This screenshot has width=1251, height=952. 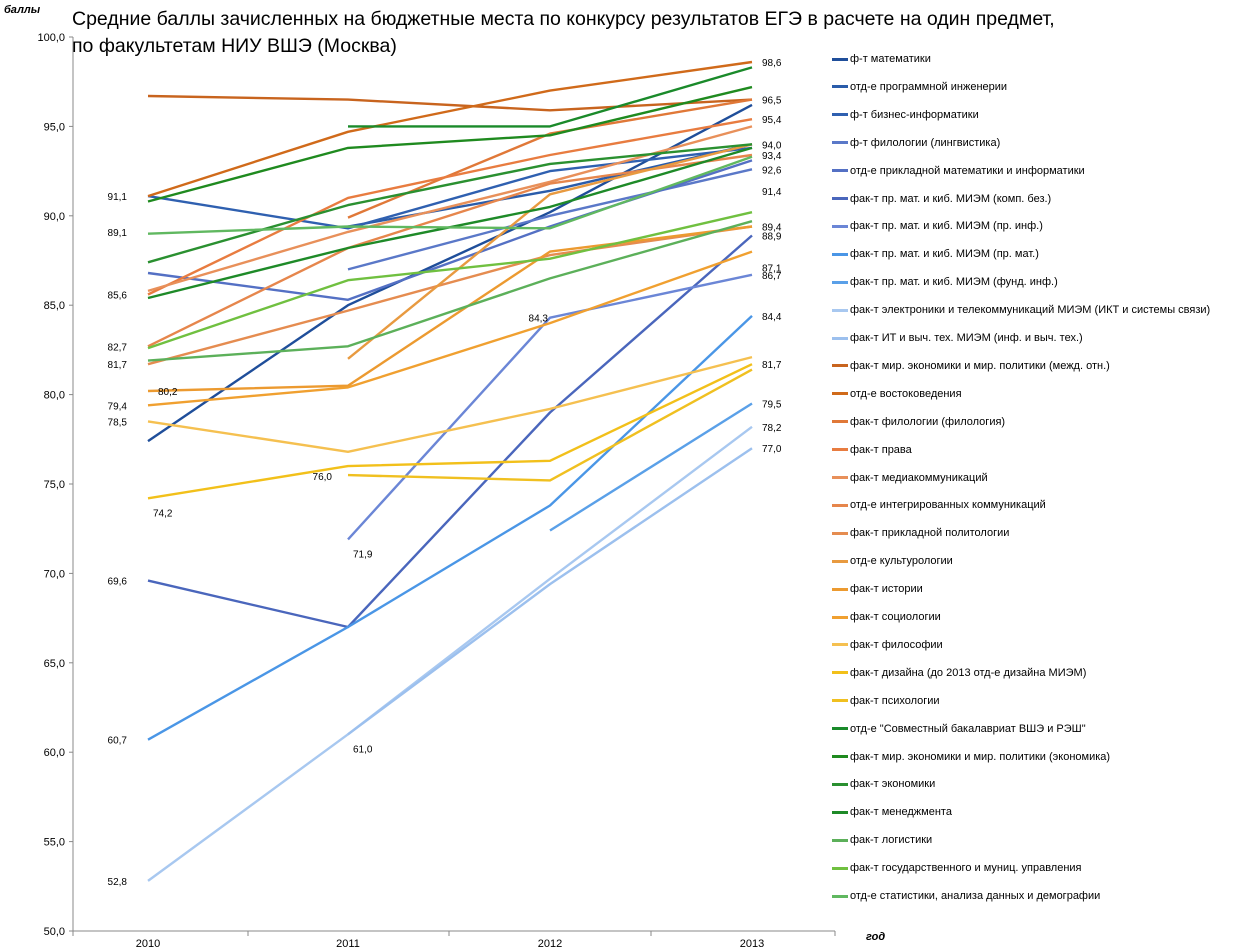 I want to click on data-label: 76,0, so click(x=323, y=477).